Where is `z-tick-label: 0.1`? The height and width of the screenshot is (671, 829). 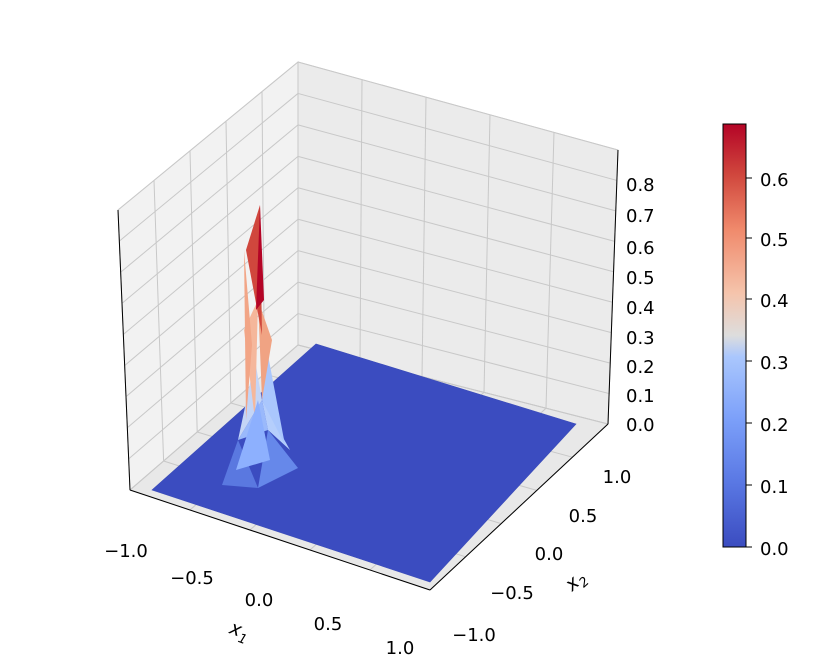
z-tick-label: 0.1 is located at coordinates (640, 396).